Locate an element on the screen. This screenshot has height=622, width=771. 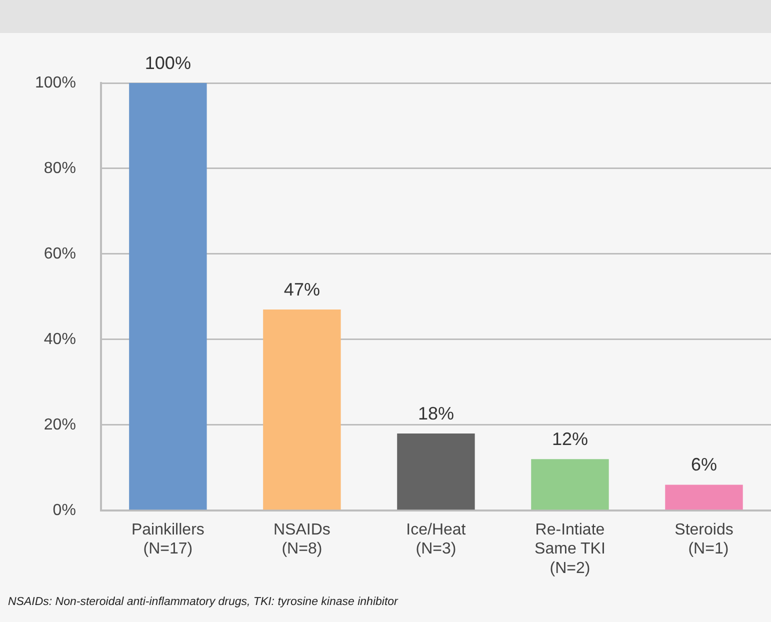
data-label: 12% is located at coordinates (570, 439).